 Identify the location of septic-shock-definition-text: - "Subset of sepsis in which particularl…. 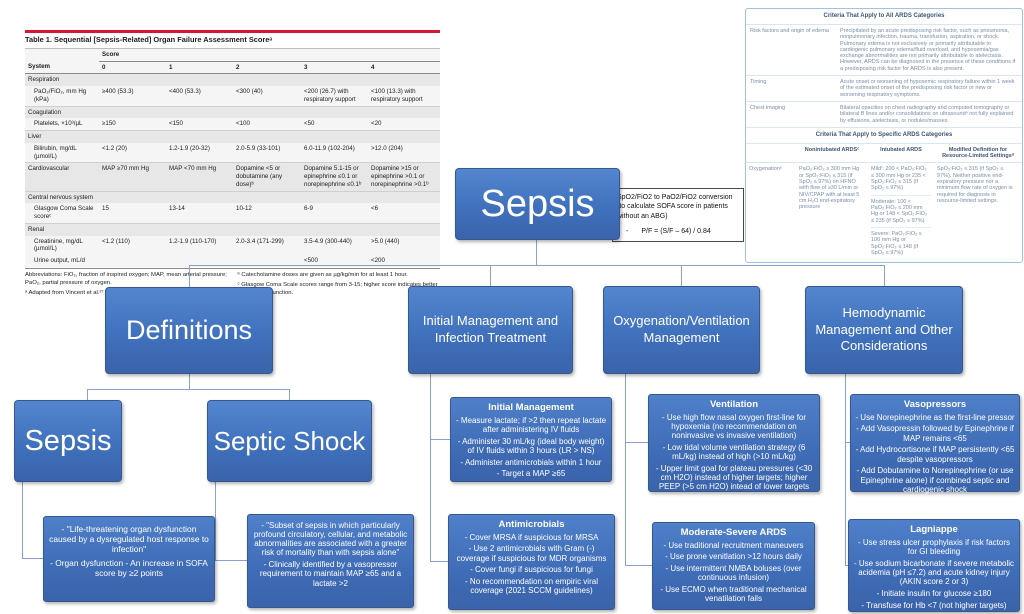
(330, 539).